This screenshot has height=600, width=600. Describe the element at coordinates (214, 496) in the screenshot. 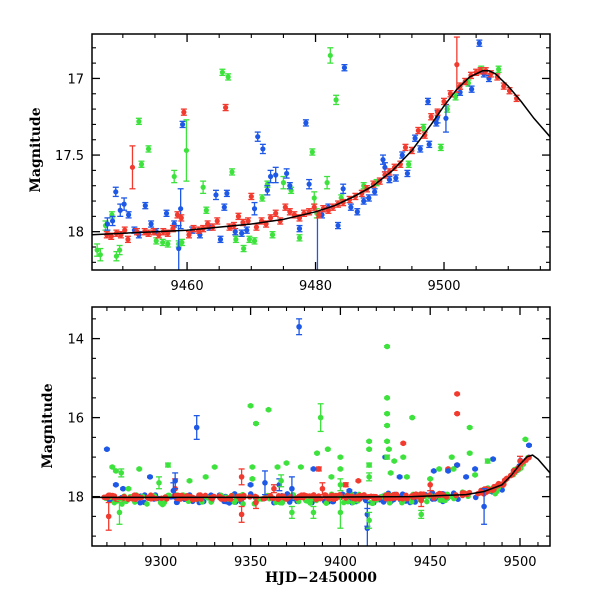

I see `bottom-red-baseline-point-marker` at that location.